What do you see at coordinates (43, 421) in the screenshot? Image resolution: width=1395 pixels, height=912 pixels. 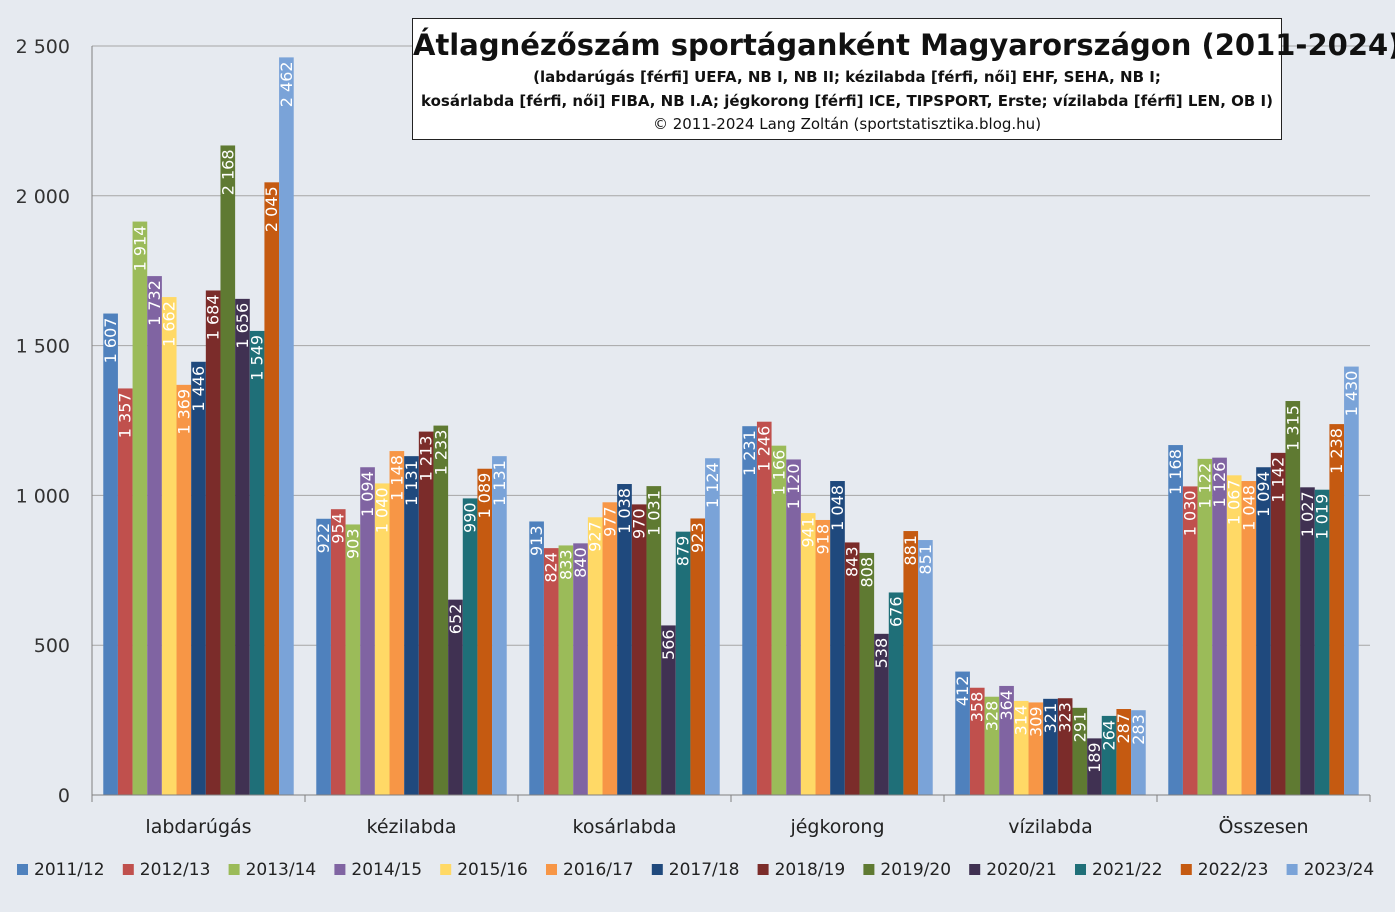 I see `y-axis: 0 500 1 000 1 500 2 000 2 500` at bounding box center [43, 421].